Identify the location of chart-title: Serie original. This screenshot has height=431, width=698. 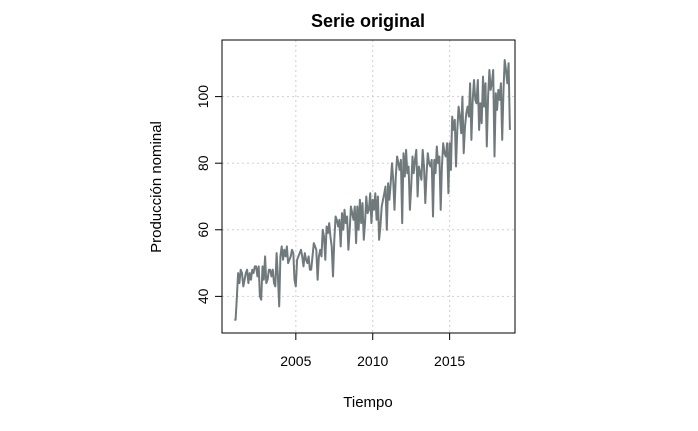
(368, 21).